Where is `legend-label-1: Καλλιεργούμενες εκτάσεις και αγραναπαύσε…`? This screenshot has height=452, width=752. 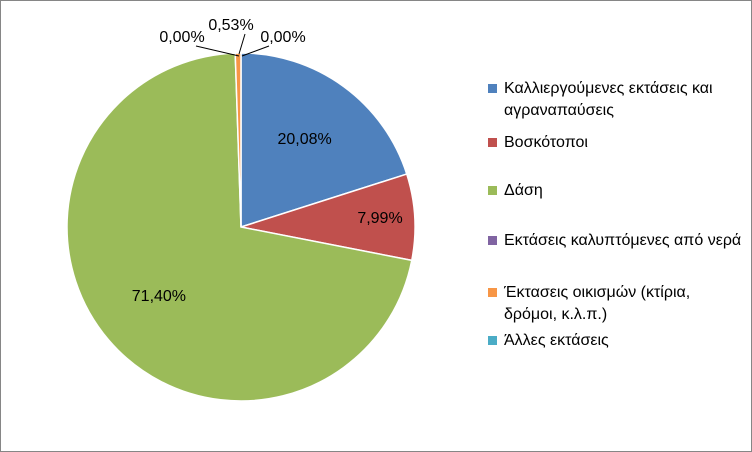 legend-label-1: Καλλιεργούμενες εκτάσεις και αγραναπαύσε… is located at coordinates (608, 99).